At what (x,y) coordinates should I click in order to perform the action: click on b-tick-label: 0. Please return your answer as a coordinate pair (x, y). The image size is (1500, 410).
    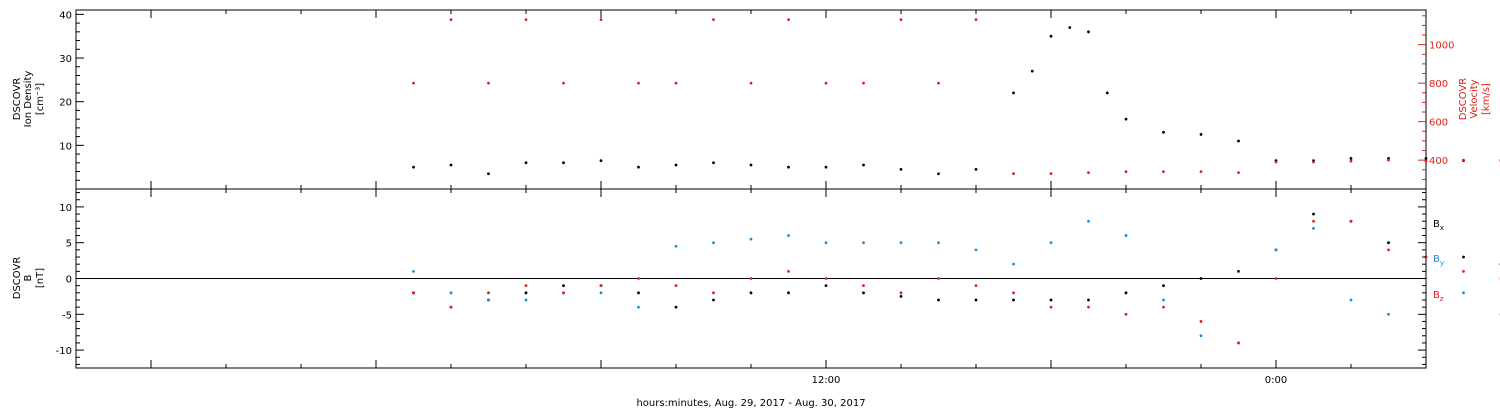
    Looking at the image, I should click on (69, 280).